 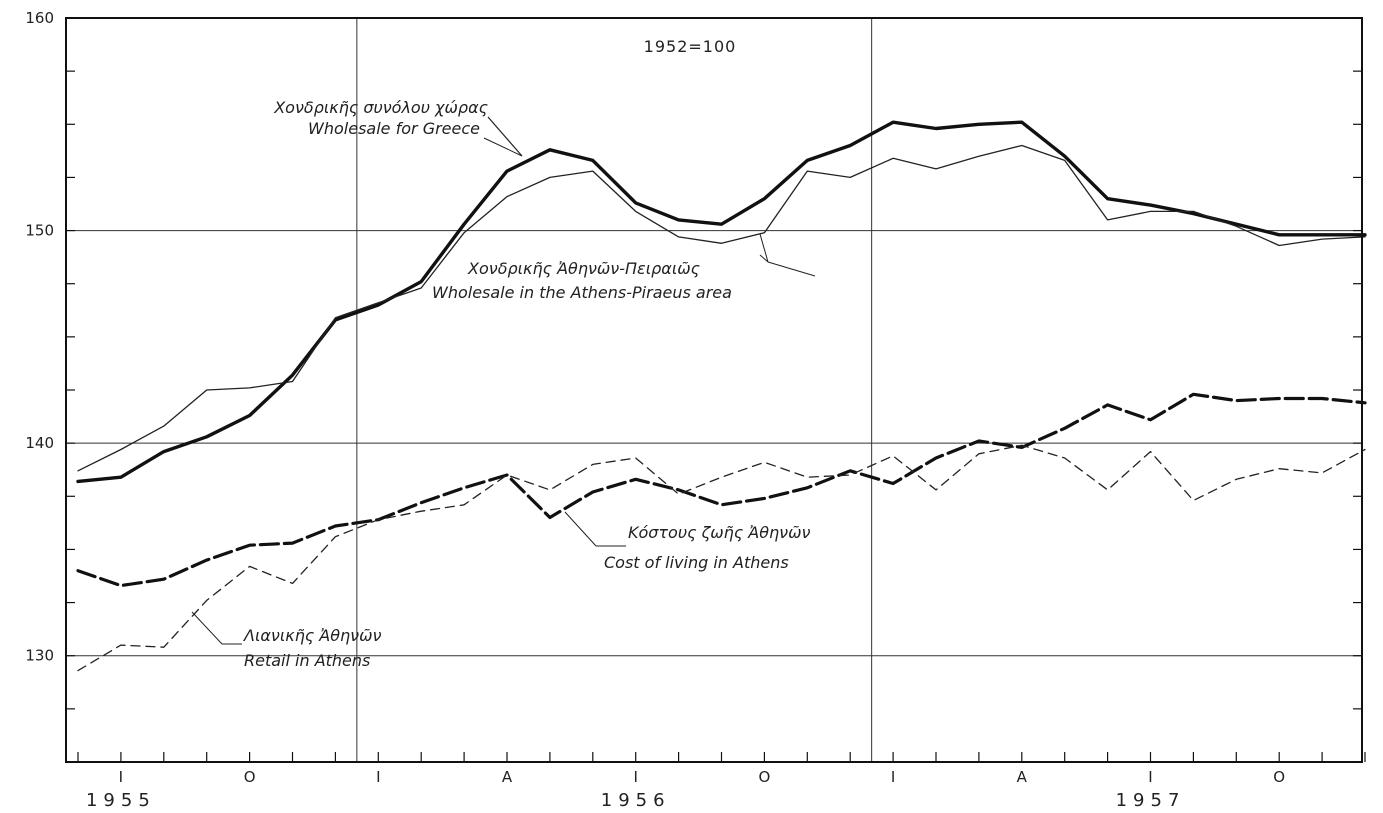 What do you see at coordinates (39, 443) in the screenshot?
I see `y-tick-label: 140` at bounding box center [39, 443].